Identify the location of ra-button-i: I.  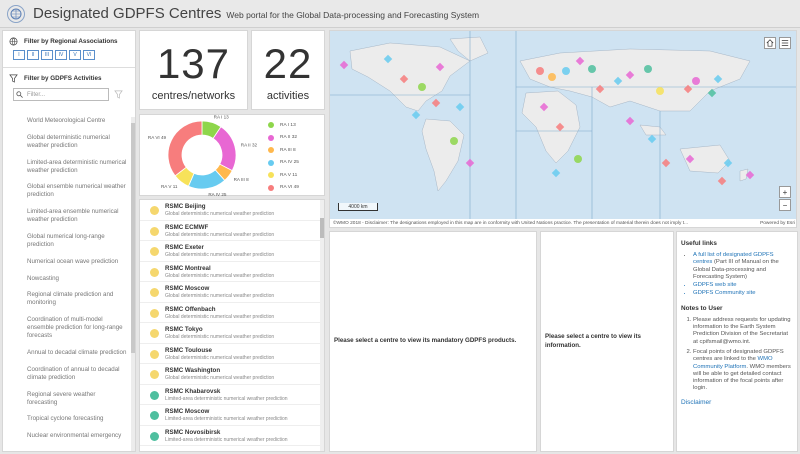
(19, 55).